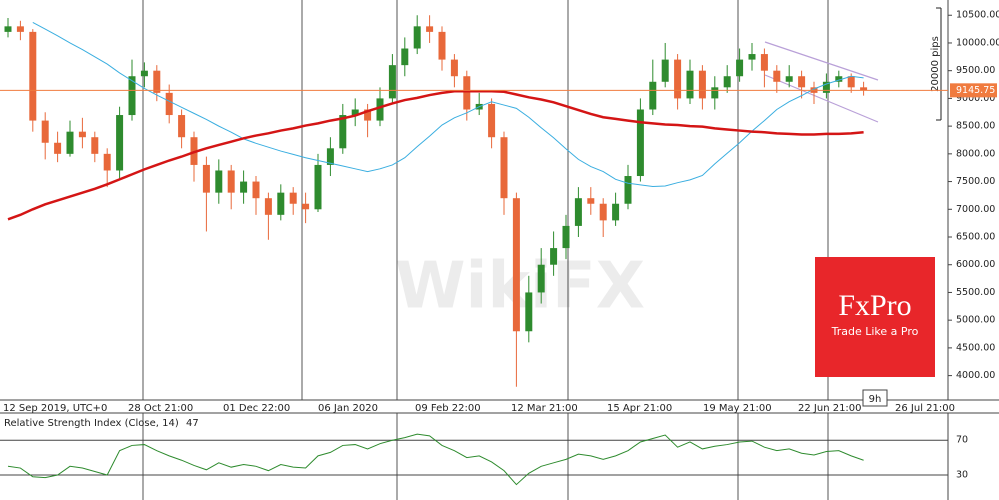 This screenshot has width=999, height=500. What do you see at coordinates (874, 305) in the screenshot?
I see `logo-name: FxPro` at bounding box center [874, 305].